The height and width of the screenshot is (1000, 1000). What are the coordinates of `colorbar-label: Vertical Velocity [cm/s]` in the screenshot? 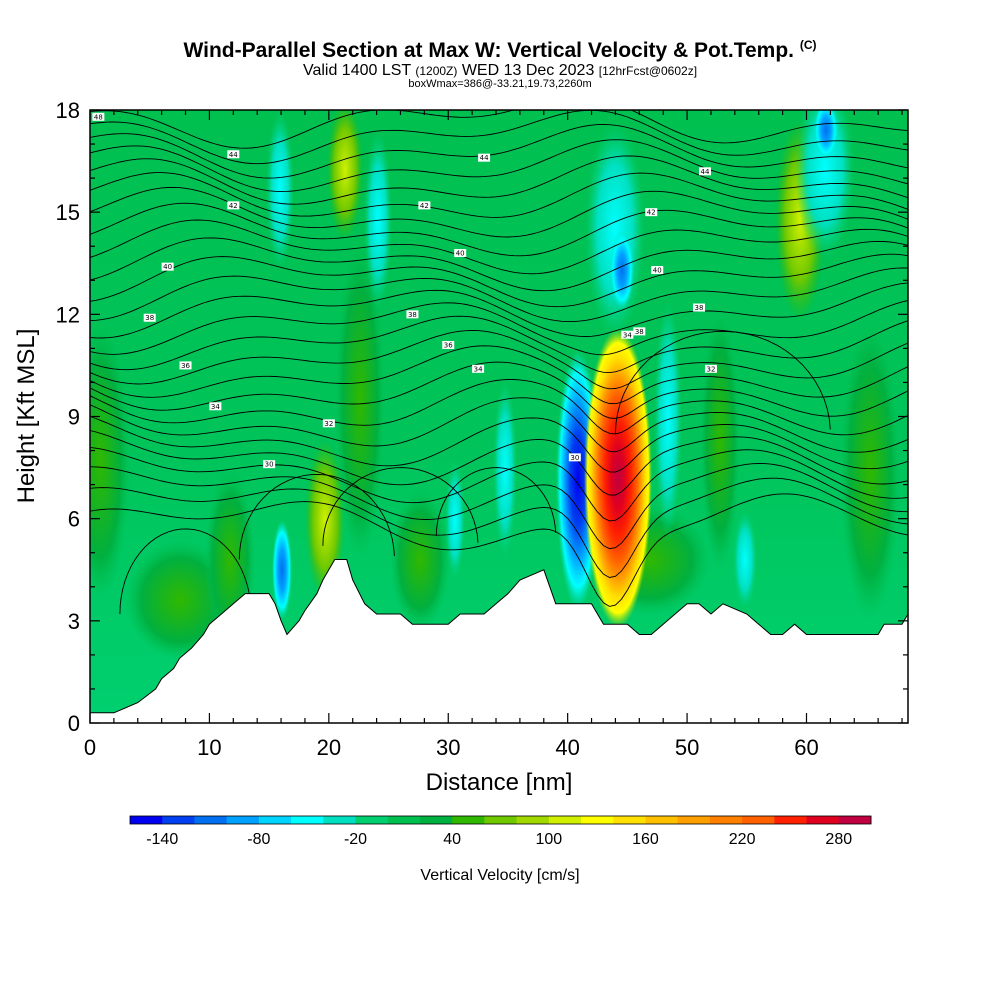 It's located at (499, 875).